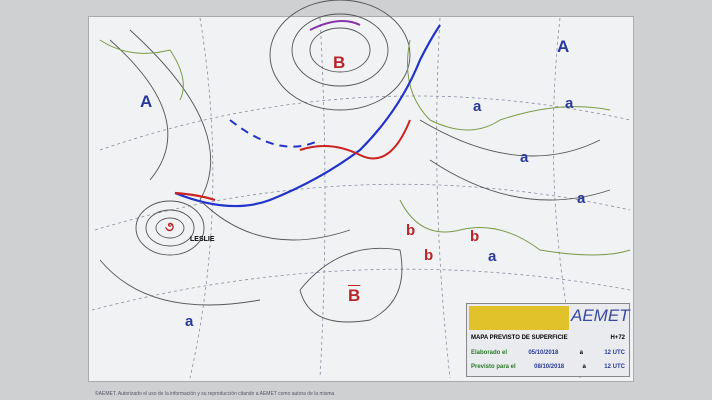 This screenshot has width=712, height=400. What do you see at coordinates (170, 226) in the screenshot?
I see `tropical-storm-icon: ૭` at bounding box center [170, 226].